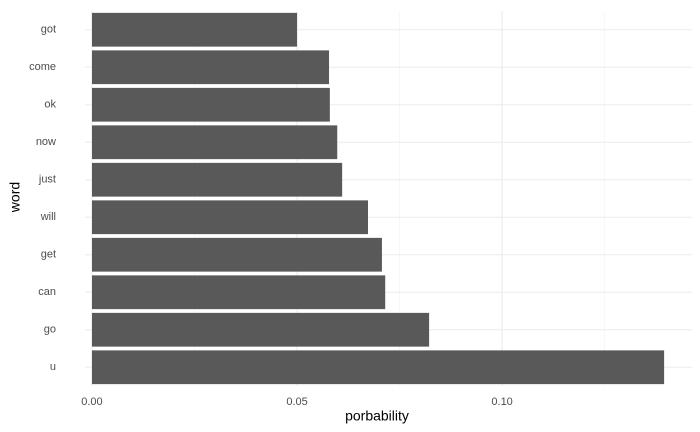 This screenshot has height=432, width=700. What do you see at coordinates (296, 402) in the screenshot?
I see `x-tick-label: 0.05` at bounding box center [296, 402].